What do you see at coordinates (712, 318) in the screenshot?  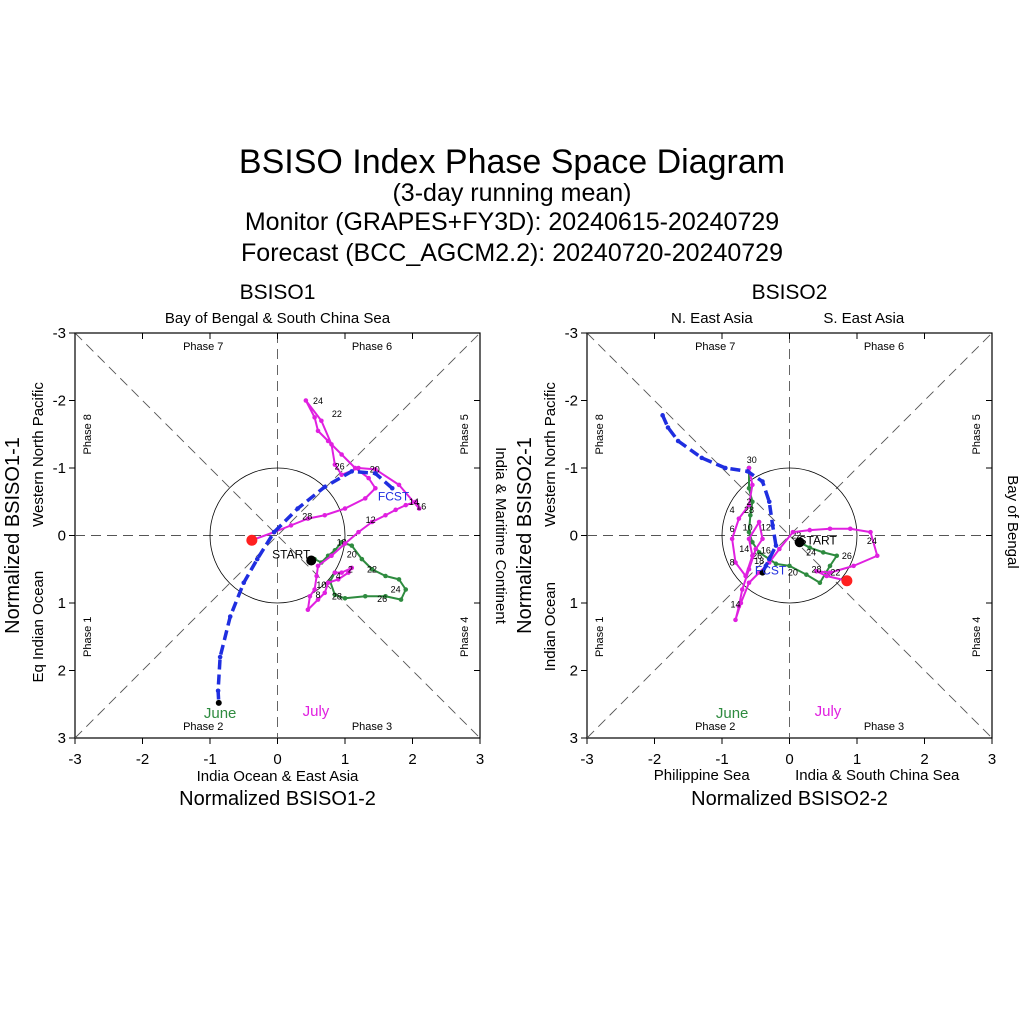 I see `region-top-left: N. East Asia` at bounding box center [712, 318].